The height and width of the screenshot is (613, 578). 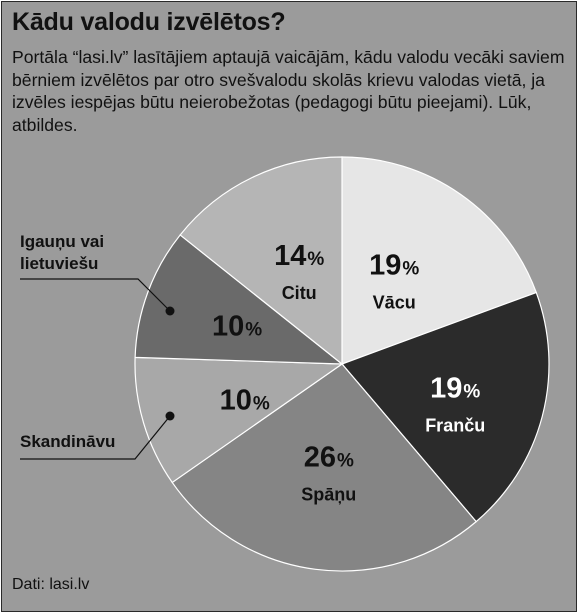 I want to click on pct-label-igaunu-vai-lietuviesu: 10%, so click(x=237, y=326).